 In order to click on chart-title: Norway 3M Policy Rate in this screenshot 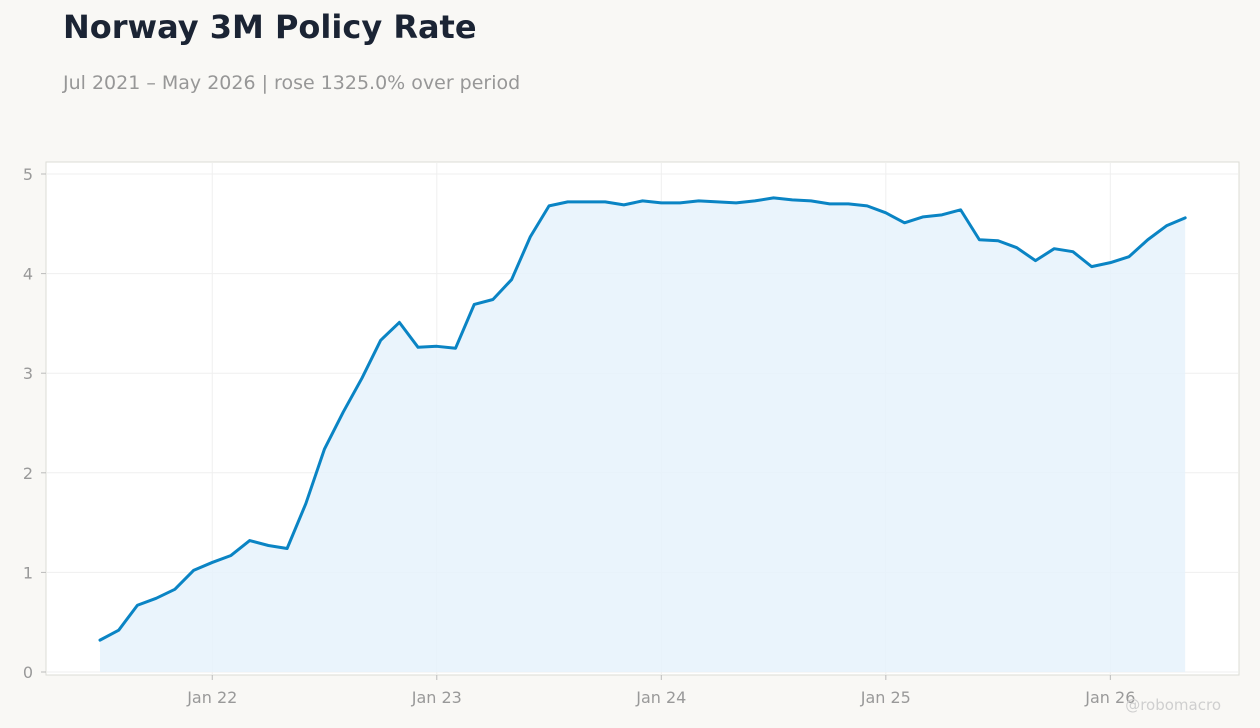, I will do `click(270, 27)`.